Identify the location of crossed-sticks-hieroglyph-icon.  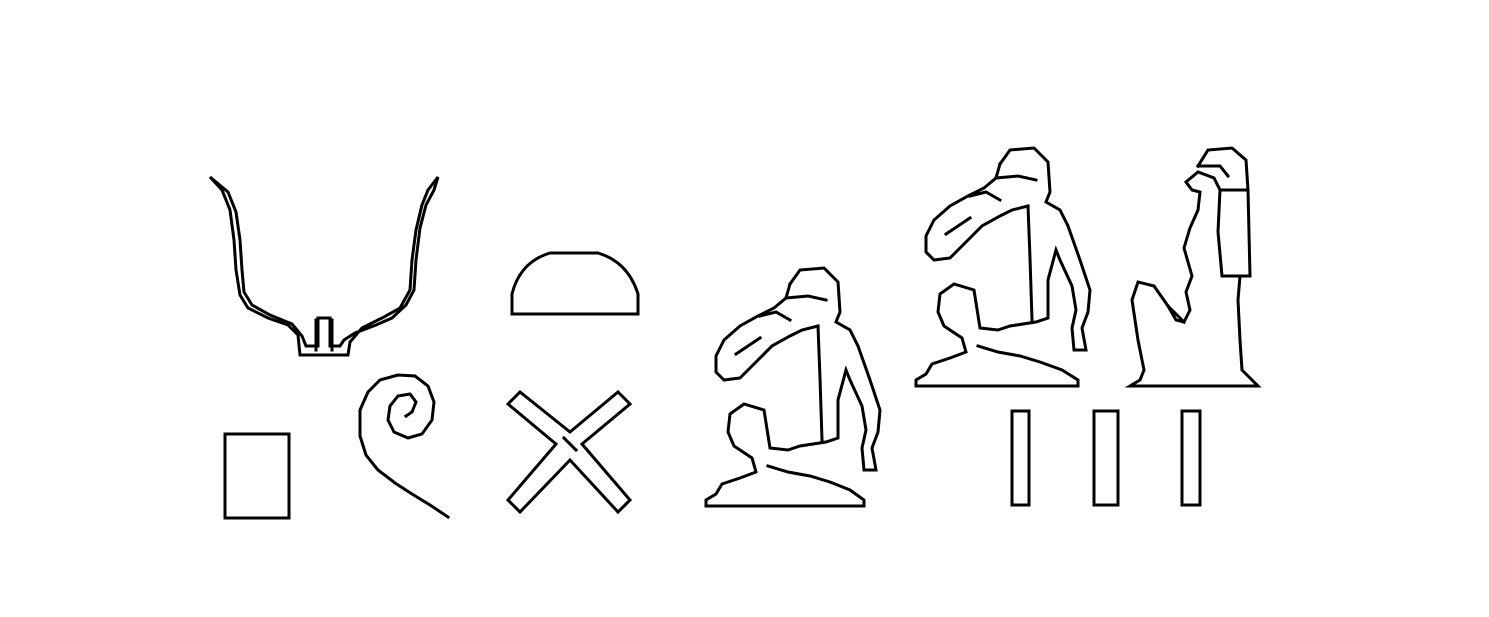
(569, 452).